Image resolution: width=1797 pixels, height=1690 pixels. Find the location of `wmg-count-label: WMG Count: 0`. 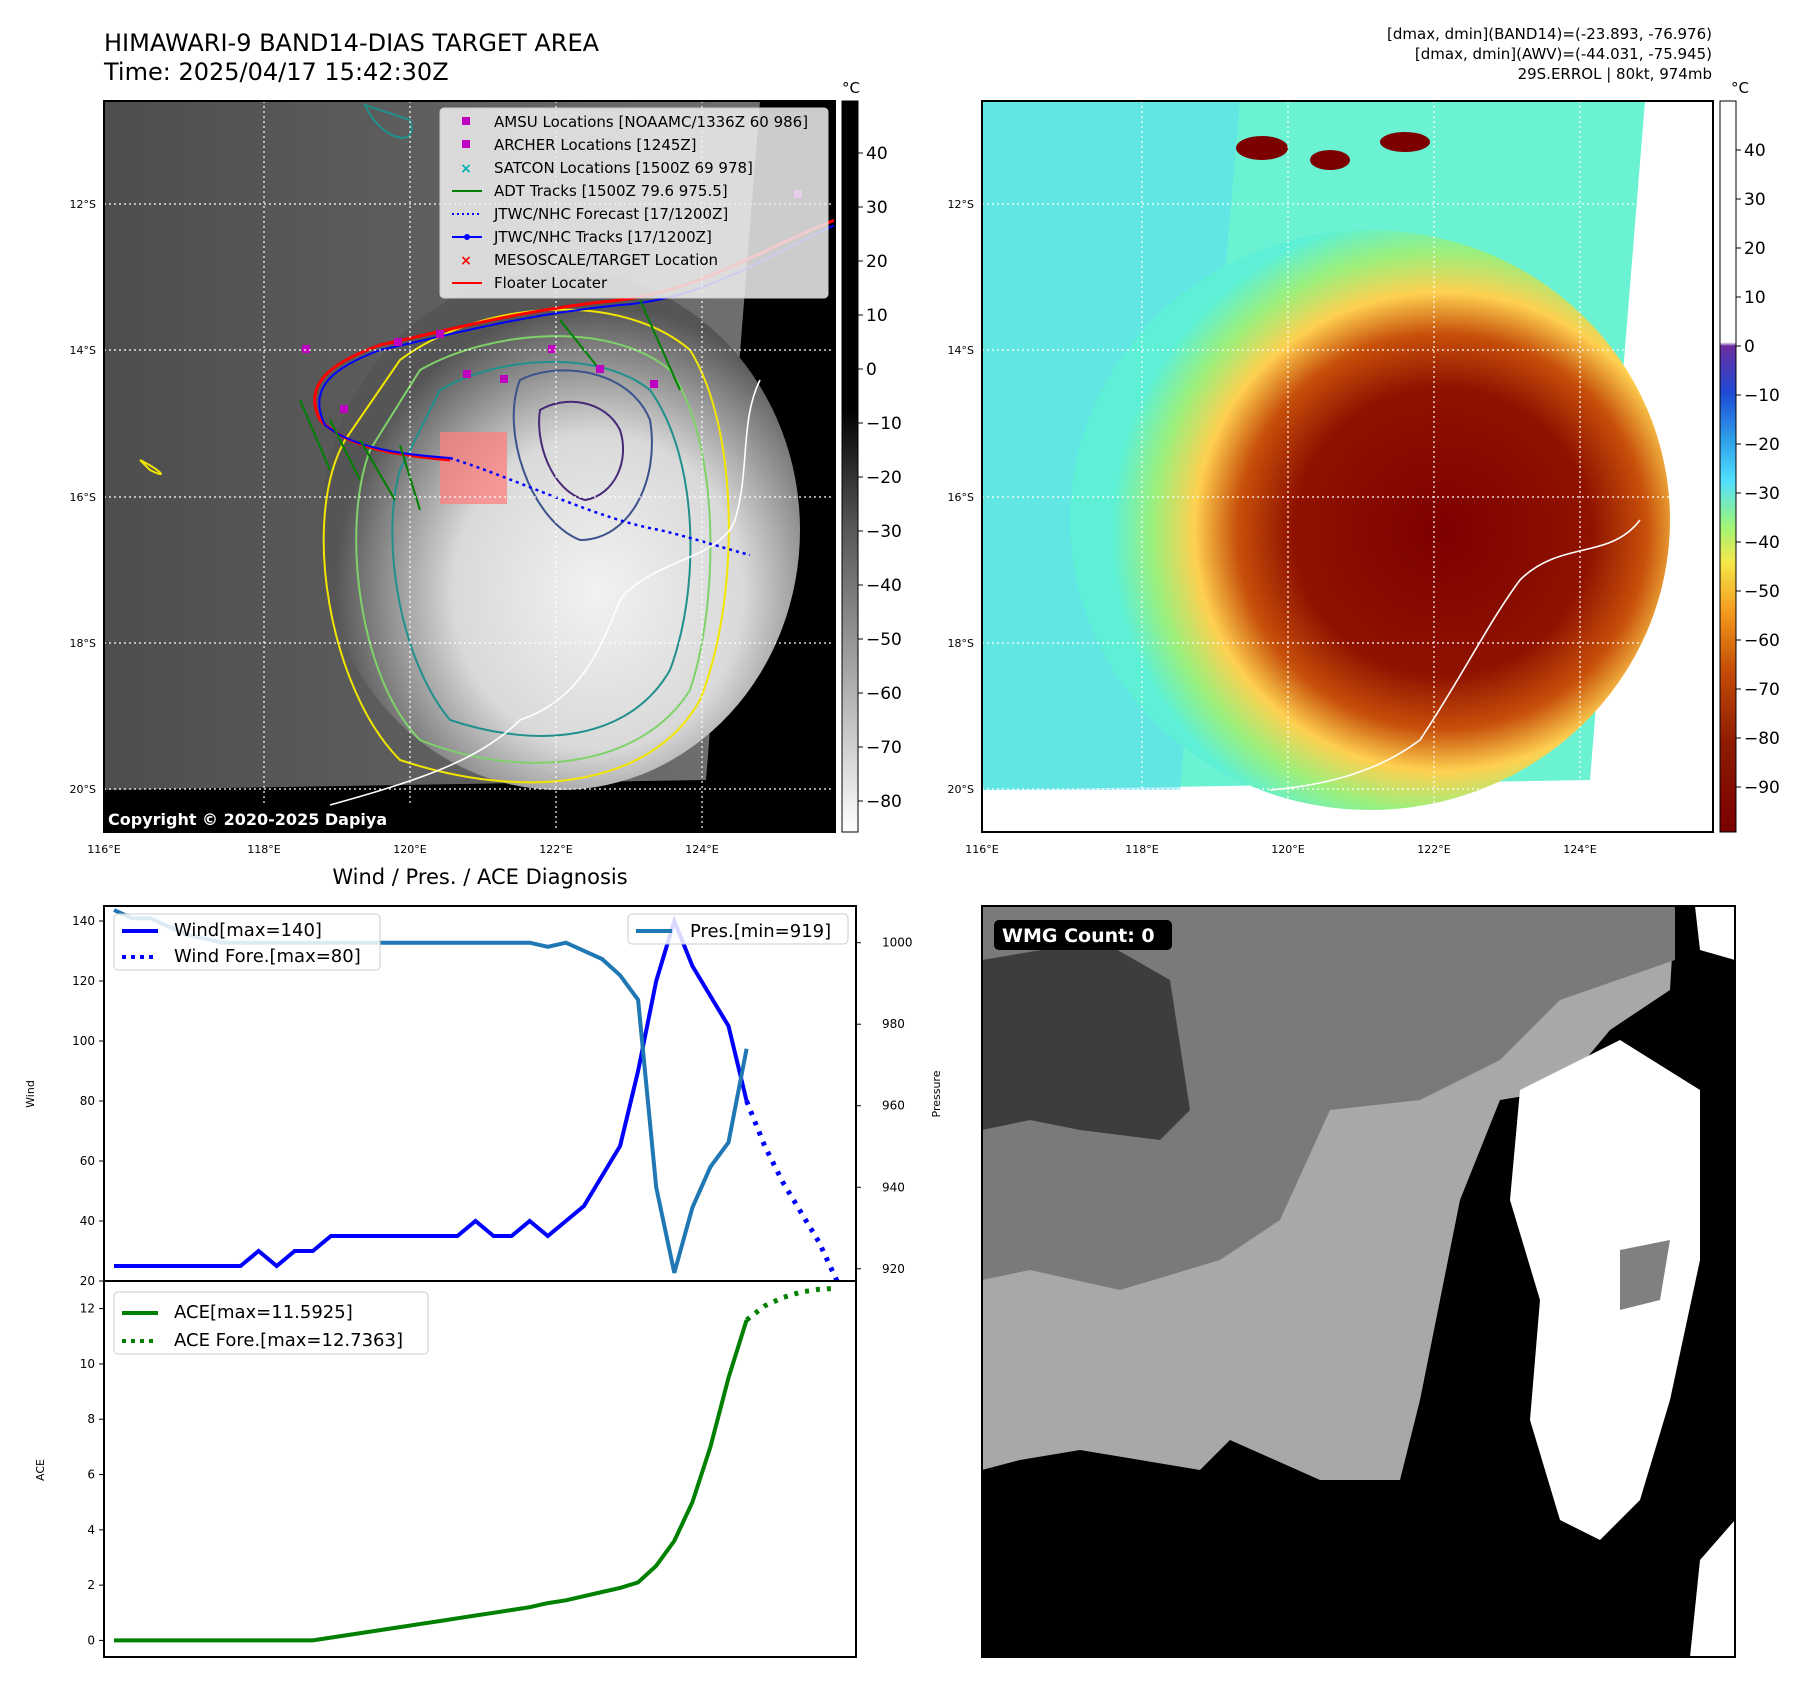

wmg-count-label: WMG Count: 0 is located at coordinates (1078, 936).